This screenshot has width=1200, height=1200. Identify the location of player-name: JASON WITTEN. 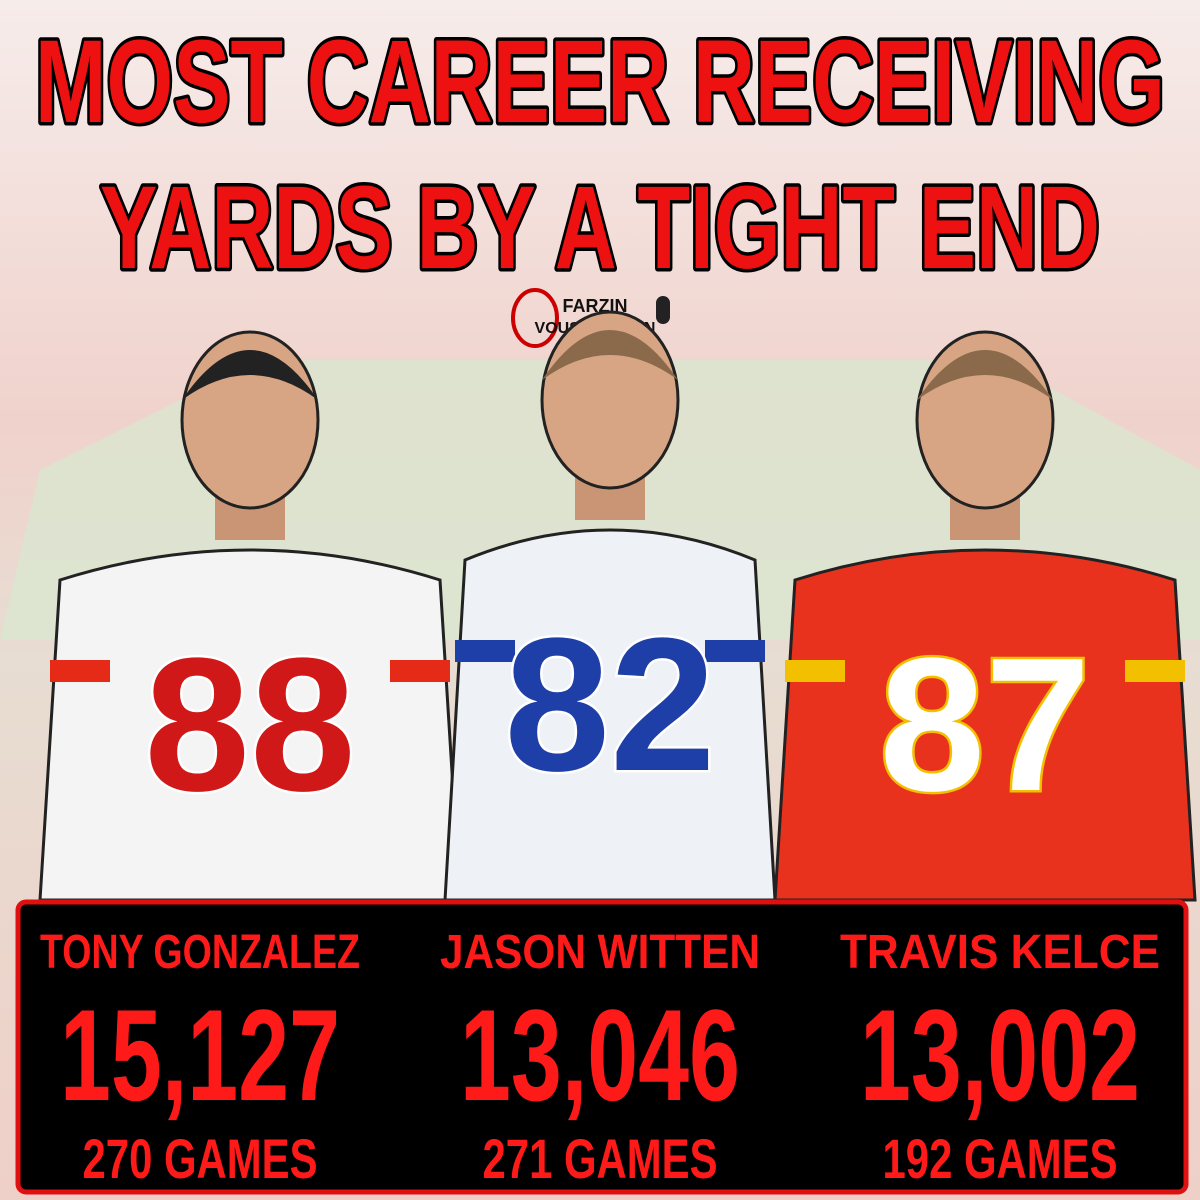
(600, 952).